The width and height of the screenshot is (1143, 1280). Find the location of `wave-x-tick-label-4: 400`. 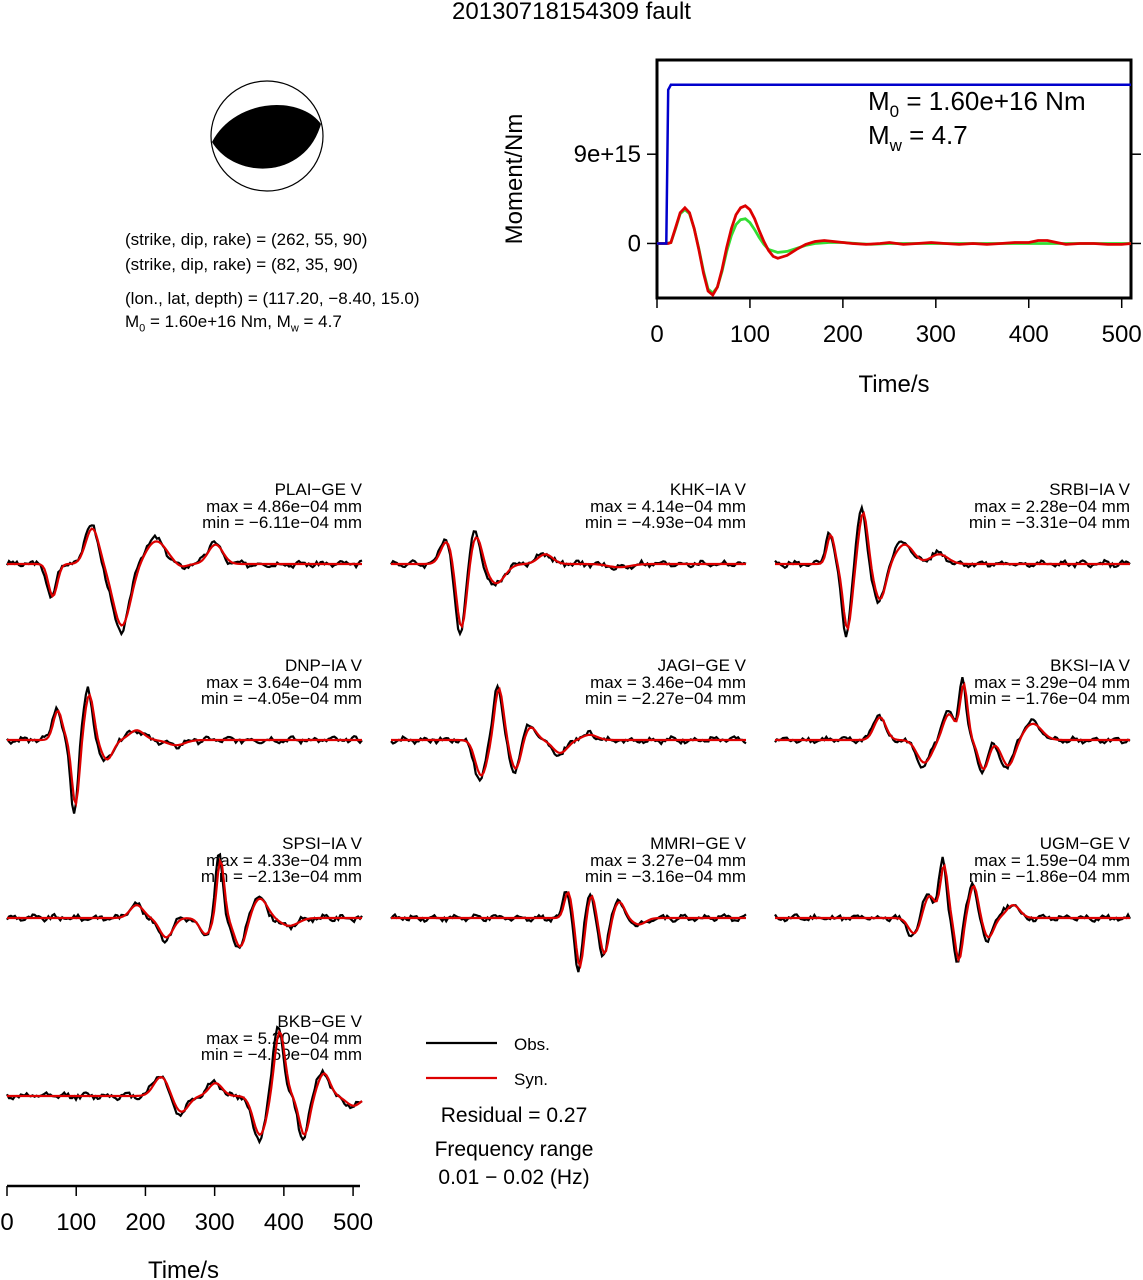

wave-x-tick-label-4: 400 is located at coordinates (284, 1222).